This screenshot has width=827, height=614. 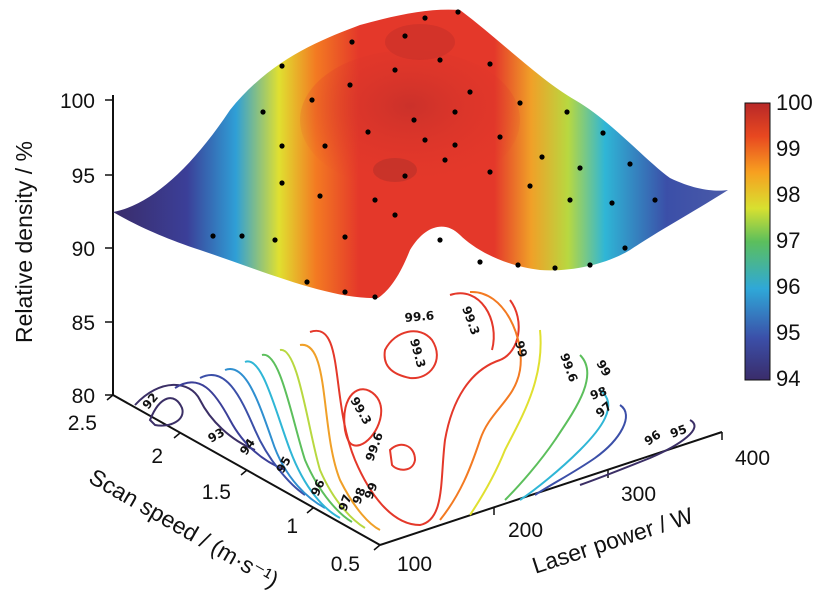 What do you see at coordinates (788, 194) in the screenshot?
I see `colorbar-tick-2: 98` at bounding box center [788, 194].